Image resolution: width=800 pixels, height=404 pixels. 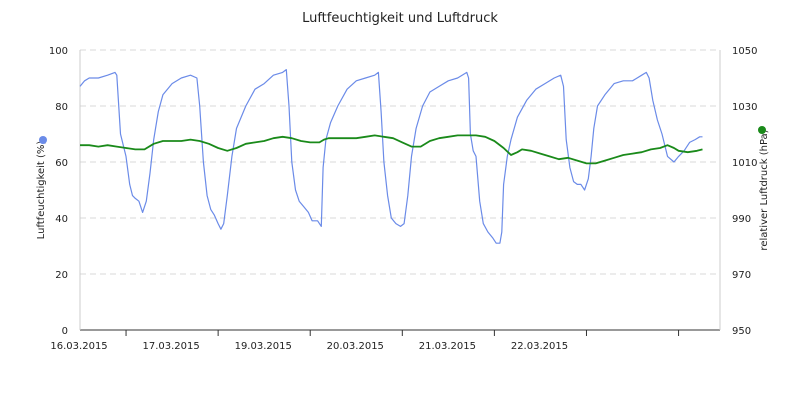 I want to click on y-right-tick-label: 950, so click(x=741, y=331).